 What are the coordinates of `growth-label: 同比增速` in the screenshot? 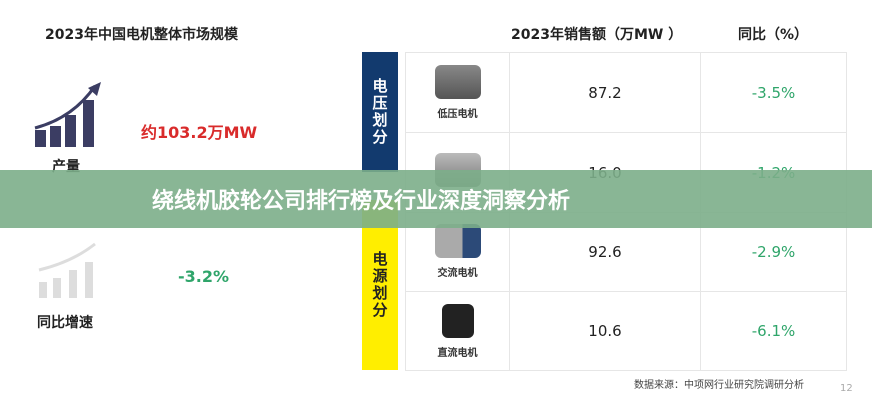 It's located at (65, 323).